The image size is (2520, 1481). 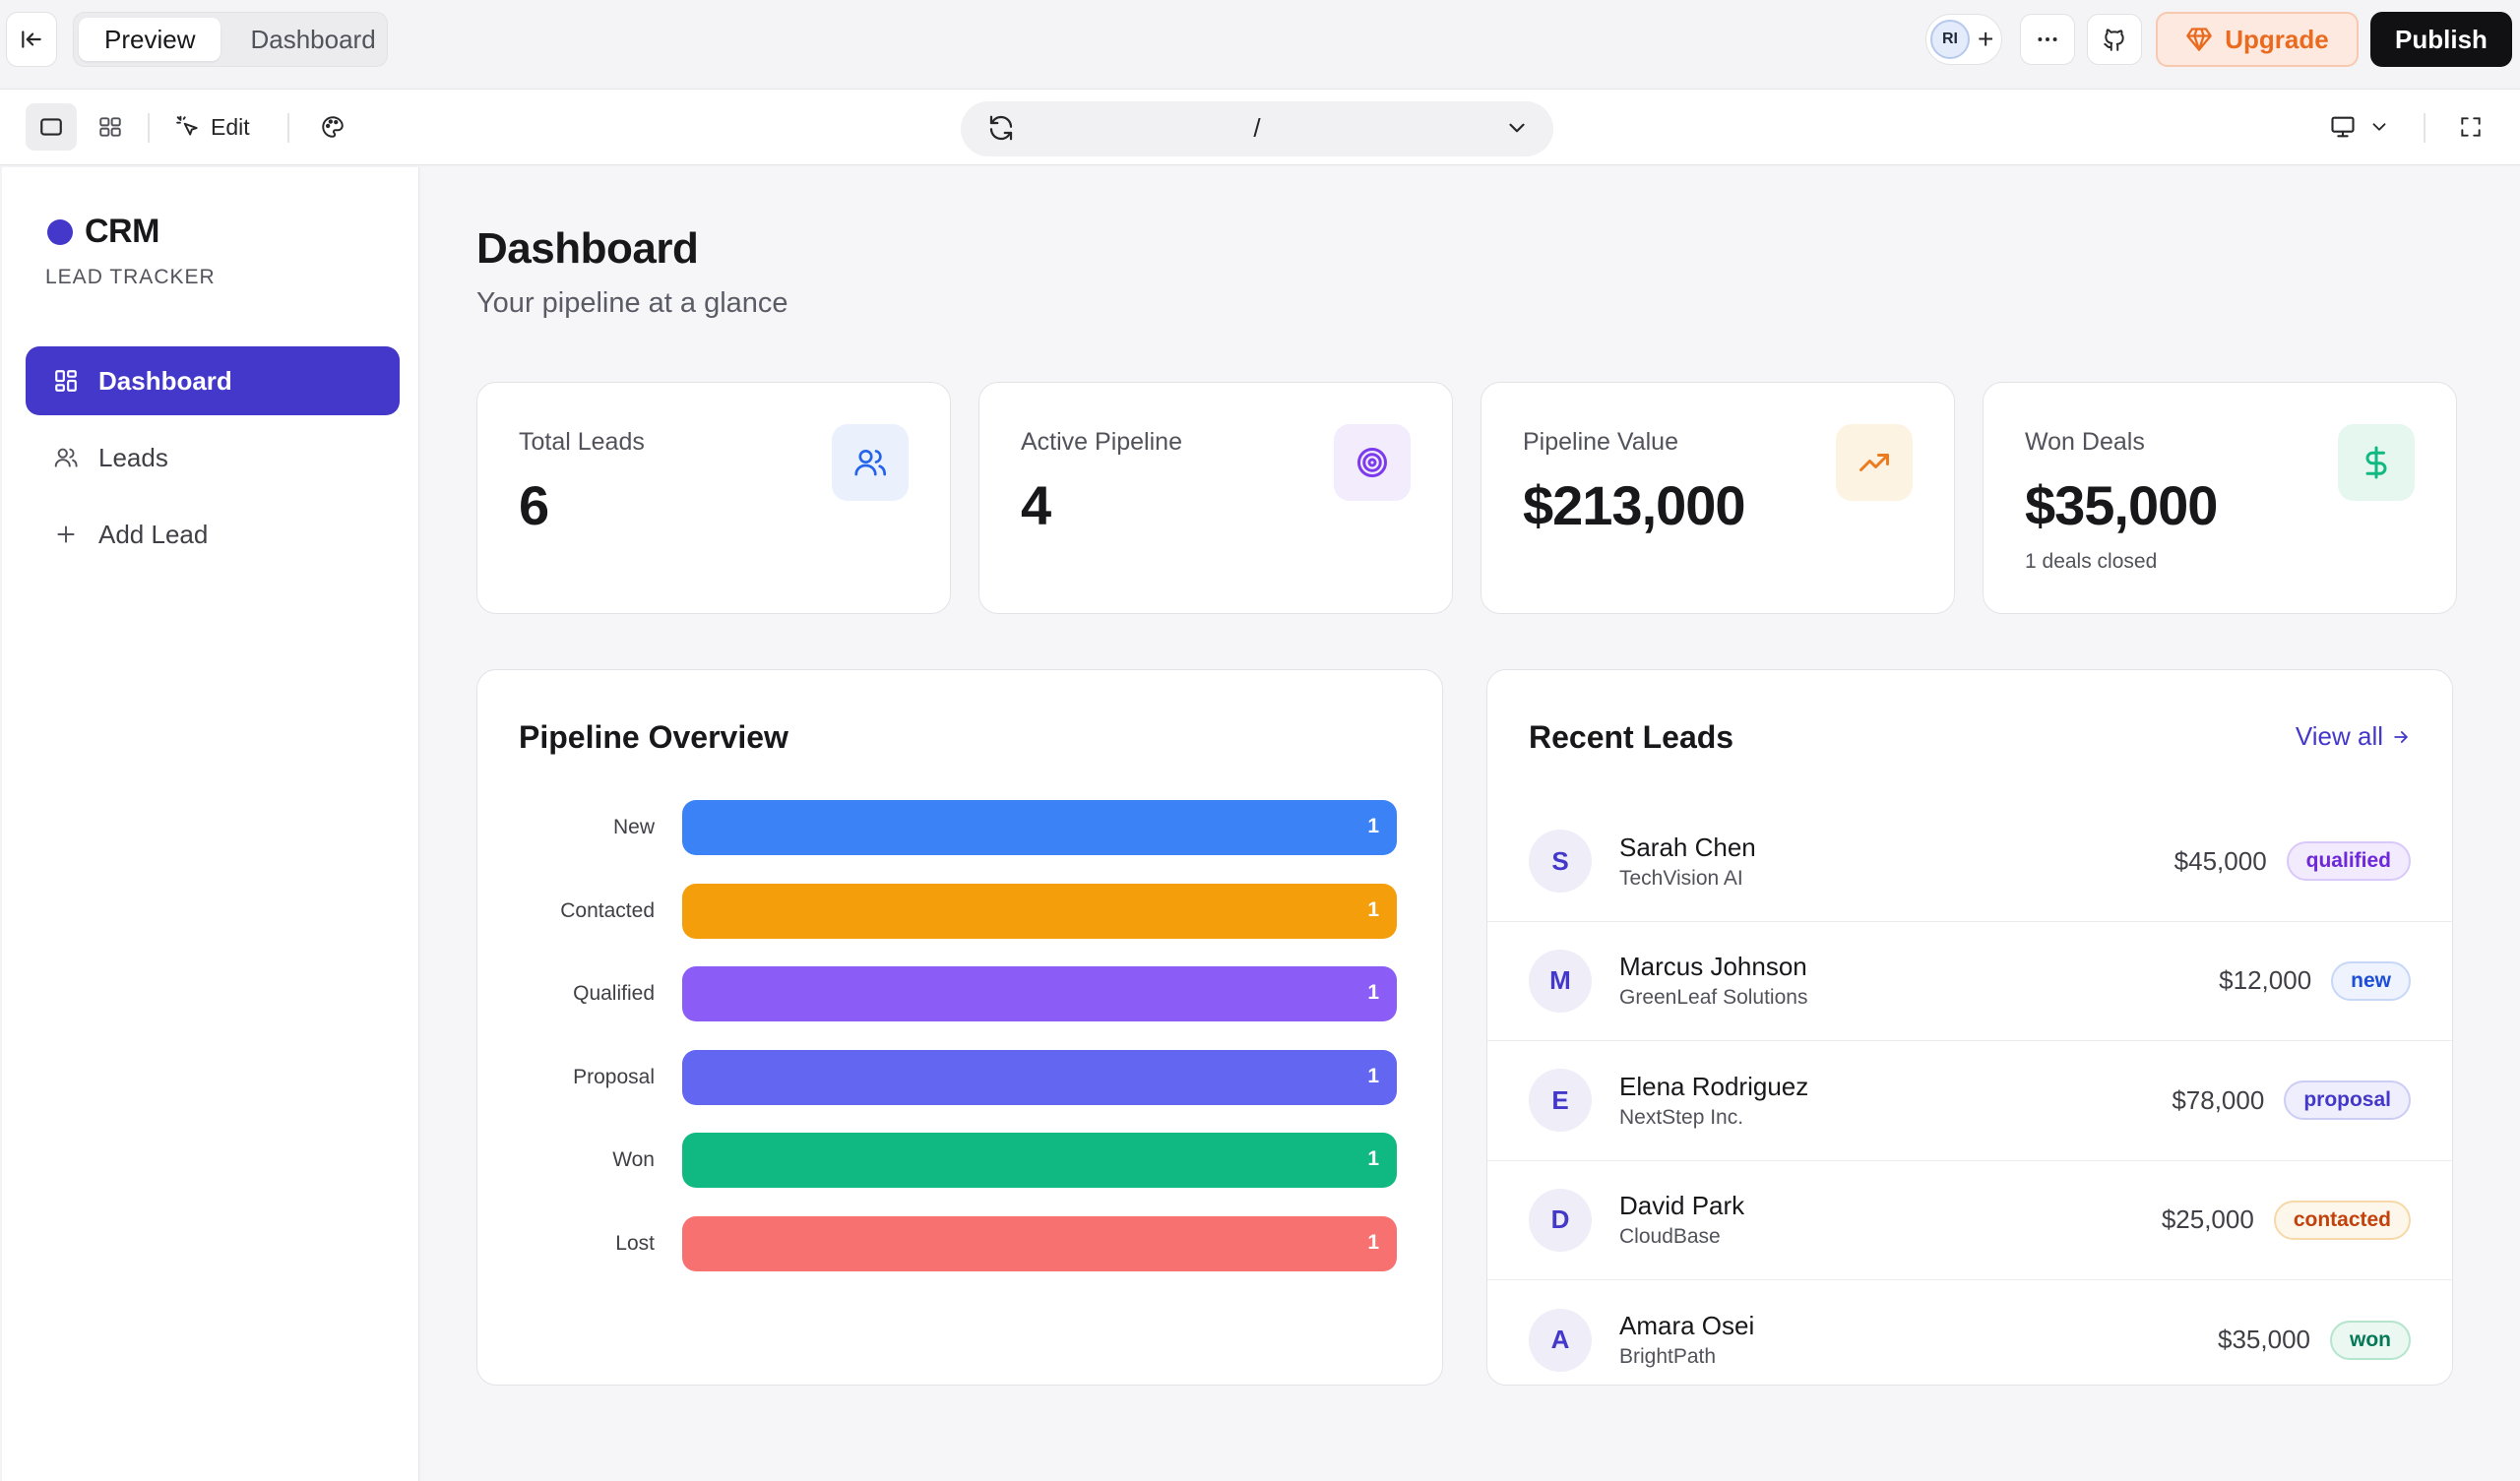 I want to click on view-mode-tabs: Preview Dashboard, so click(x=230, y=39).